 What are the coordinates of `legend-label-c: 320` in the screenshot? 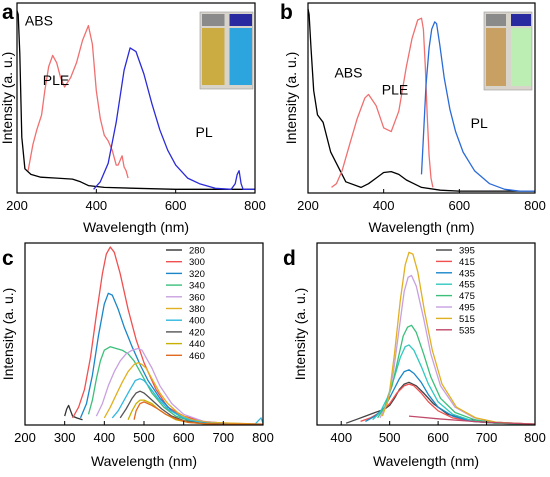 It's located at (197, 274).